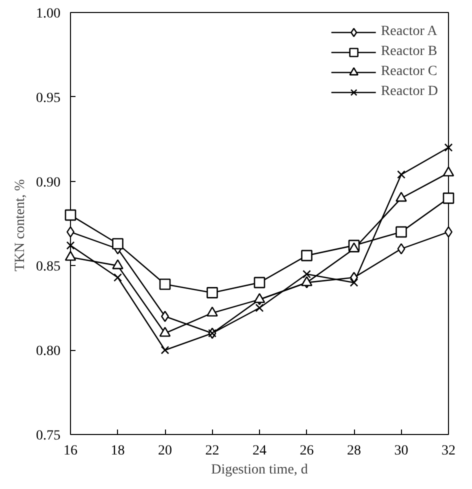 The width and height of the screenshot is (472, 489). I want to click on legend-label: Reactor A, so click(409, 32).